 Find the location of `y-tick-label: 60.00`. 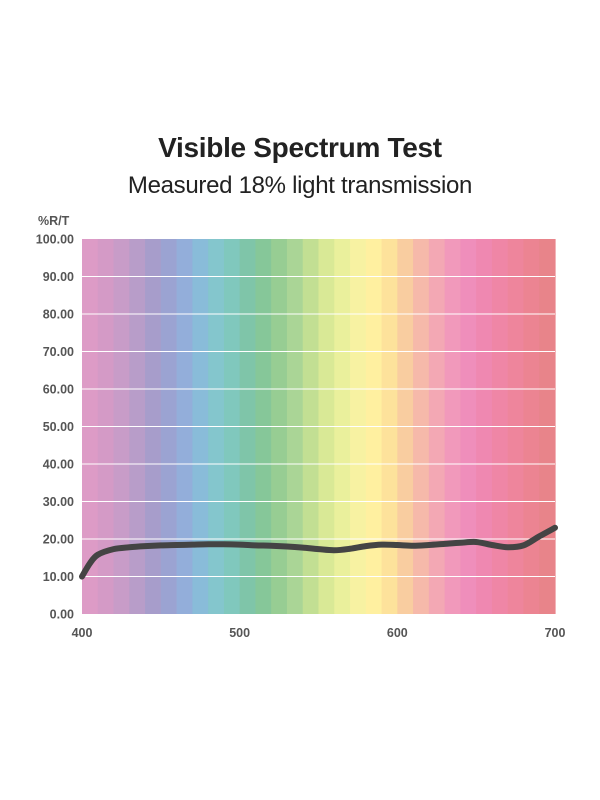

y-tick-label: 60.00 is located at coordinates (58, 390).